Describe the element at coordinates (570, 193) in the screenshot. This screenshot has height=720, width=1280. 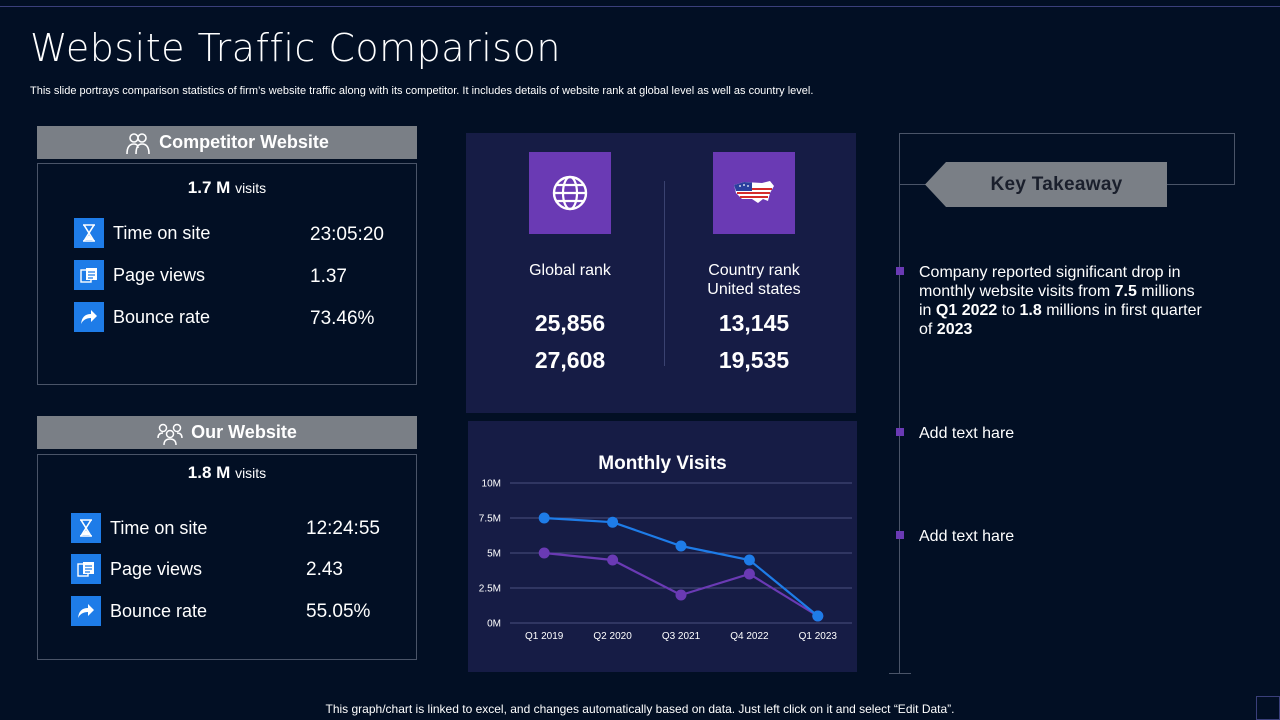
I see `globe-icon` at that location.